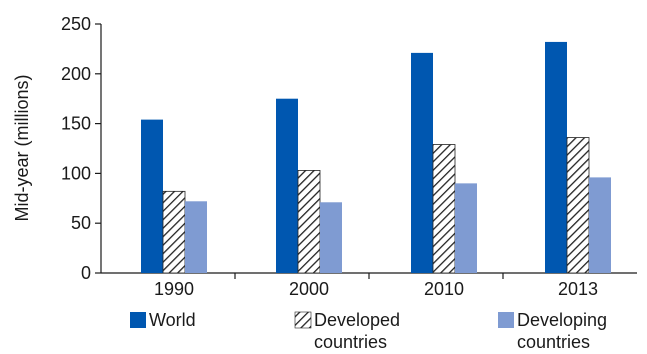 This screenshot has height=354, width=647. I want to click on x-tick-label: 2013, so click(578, 289).